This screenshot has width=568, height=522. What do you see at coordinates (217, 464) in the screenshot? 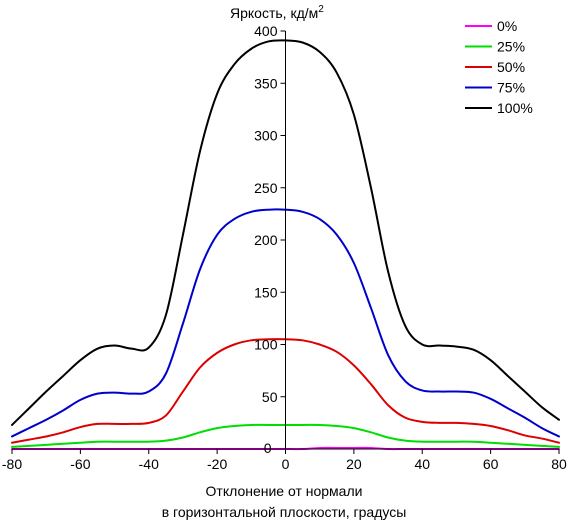
I see `x-tick-label: -20` at bounding box center [217, 464].